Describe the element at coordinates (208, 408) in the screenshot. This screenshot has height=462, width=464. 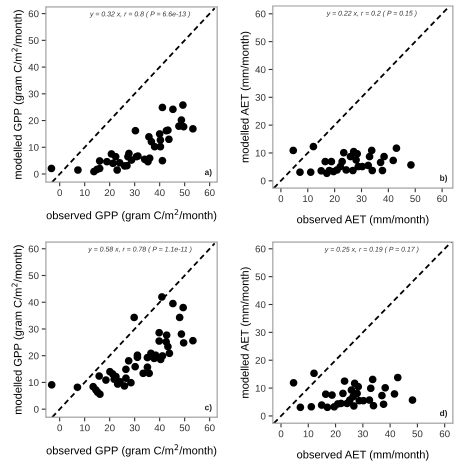
I see `annotation: c)` at that location.